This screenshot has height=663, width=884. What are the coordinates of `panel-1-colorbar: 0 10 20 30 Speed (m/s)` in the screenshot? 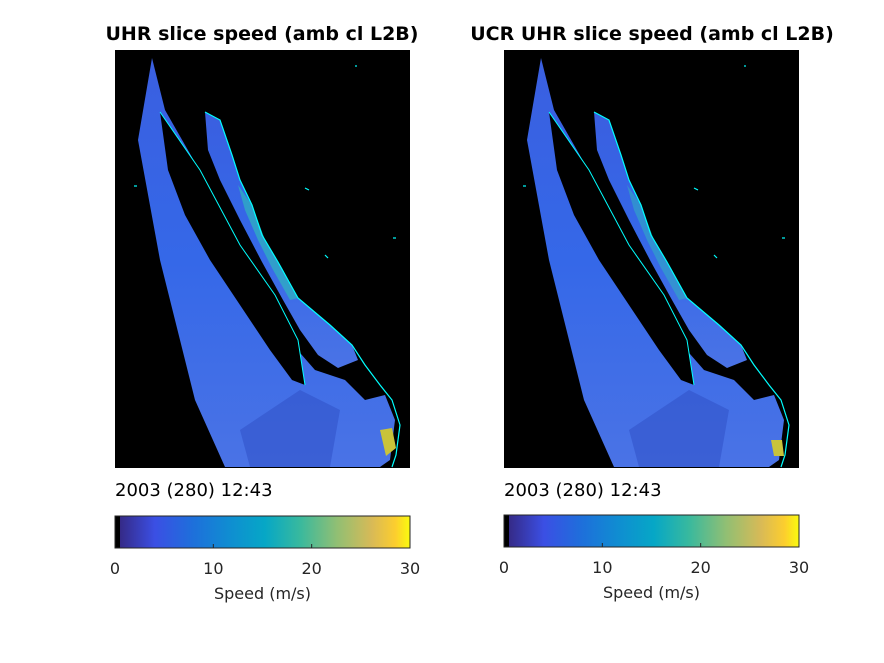 It's located at (265, 559).